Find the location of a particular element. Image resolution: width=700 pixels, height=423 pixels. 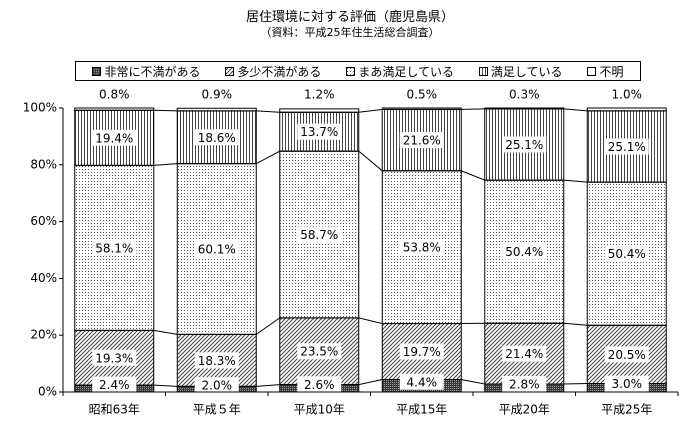

x-tick-label: 平成15年 is located at coordinates (421, 410).